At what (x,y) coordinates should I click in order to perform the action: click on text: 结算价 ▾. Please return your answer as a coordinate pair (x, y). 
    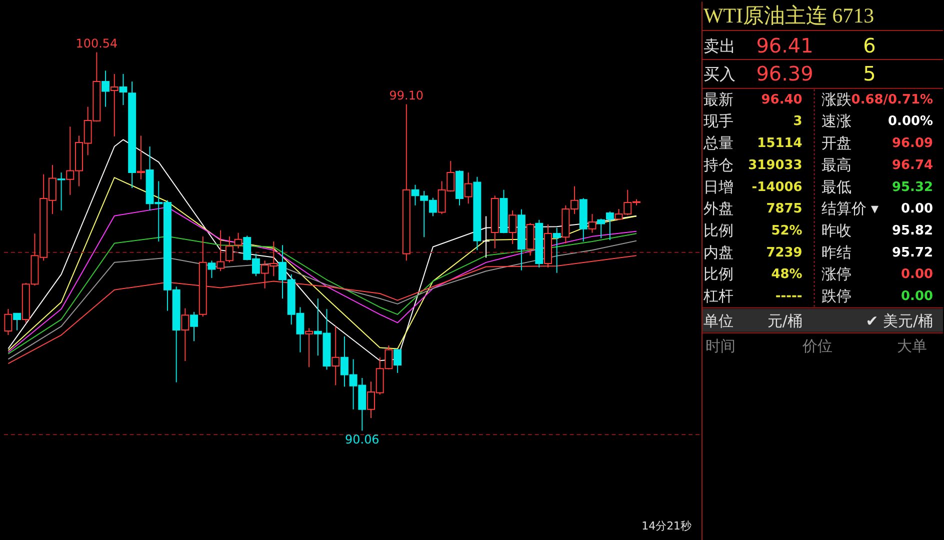
    Looking at the image, I should click on (850, 209).